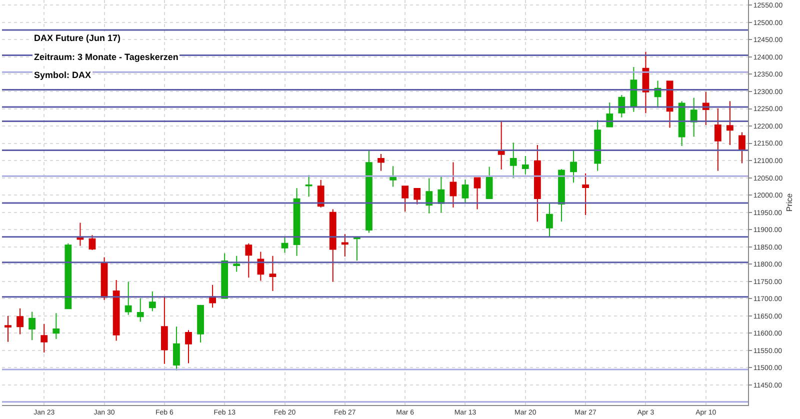 The height and width of the screenshot is (419, 800). What do you see at coordinates (106, 57) in the screenshot?
I see `annotation: Zeitraum: 3 Monate - Tageskerzen` at bounding box center [106, 57].